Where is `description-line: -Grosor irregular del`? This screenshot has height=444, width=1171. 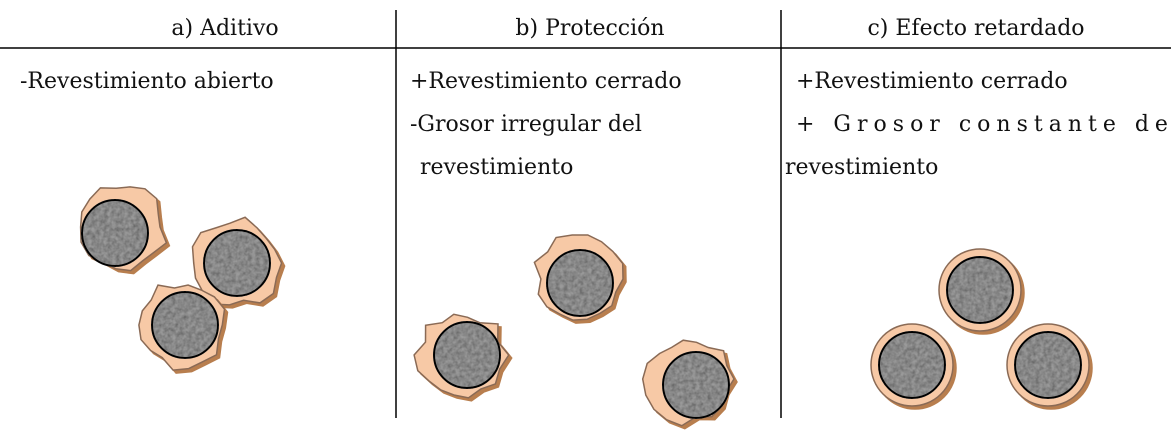
description-line: -Grosor irregular del is located at coordinates (526, 124).